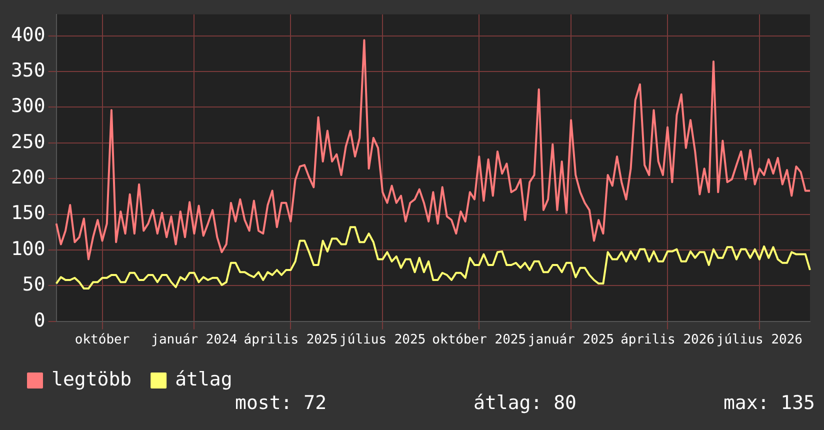 The height and width of the screenshot is (430, 824). I want to click on legend-label: átlag, so click(203, 379).